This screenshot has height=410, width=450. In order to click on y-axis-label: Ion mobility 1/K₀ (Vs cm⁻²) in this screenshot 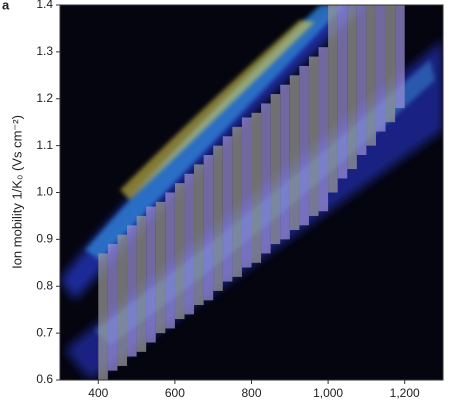, I will do `click(16, 192)`.